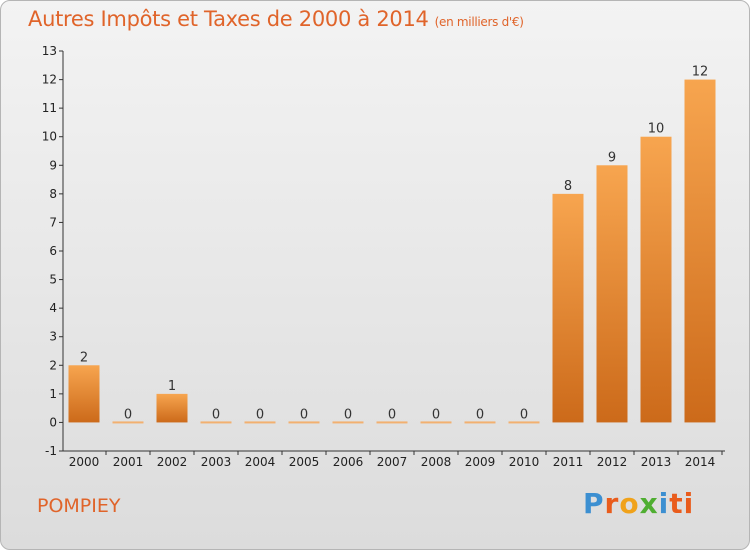 The image size is (750, 550). Describe the element at coordinates (700, 72) in the screenshot. I see `bar-value-label: 12` at that location.